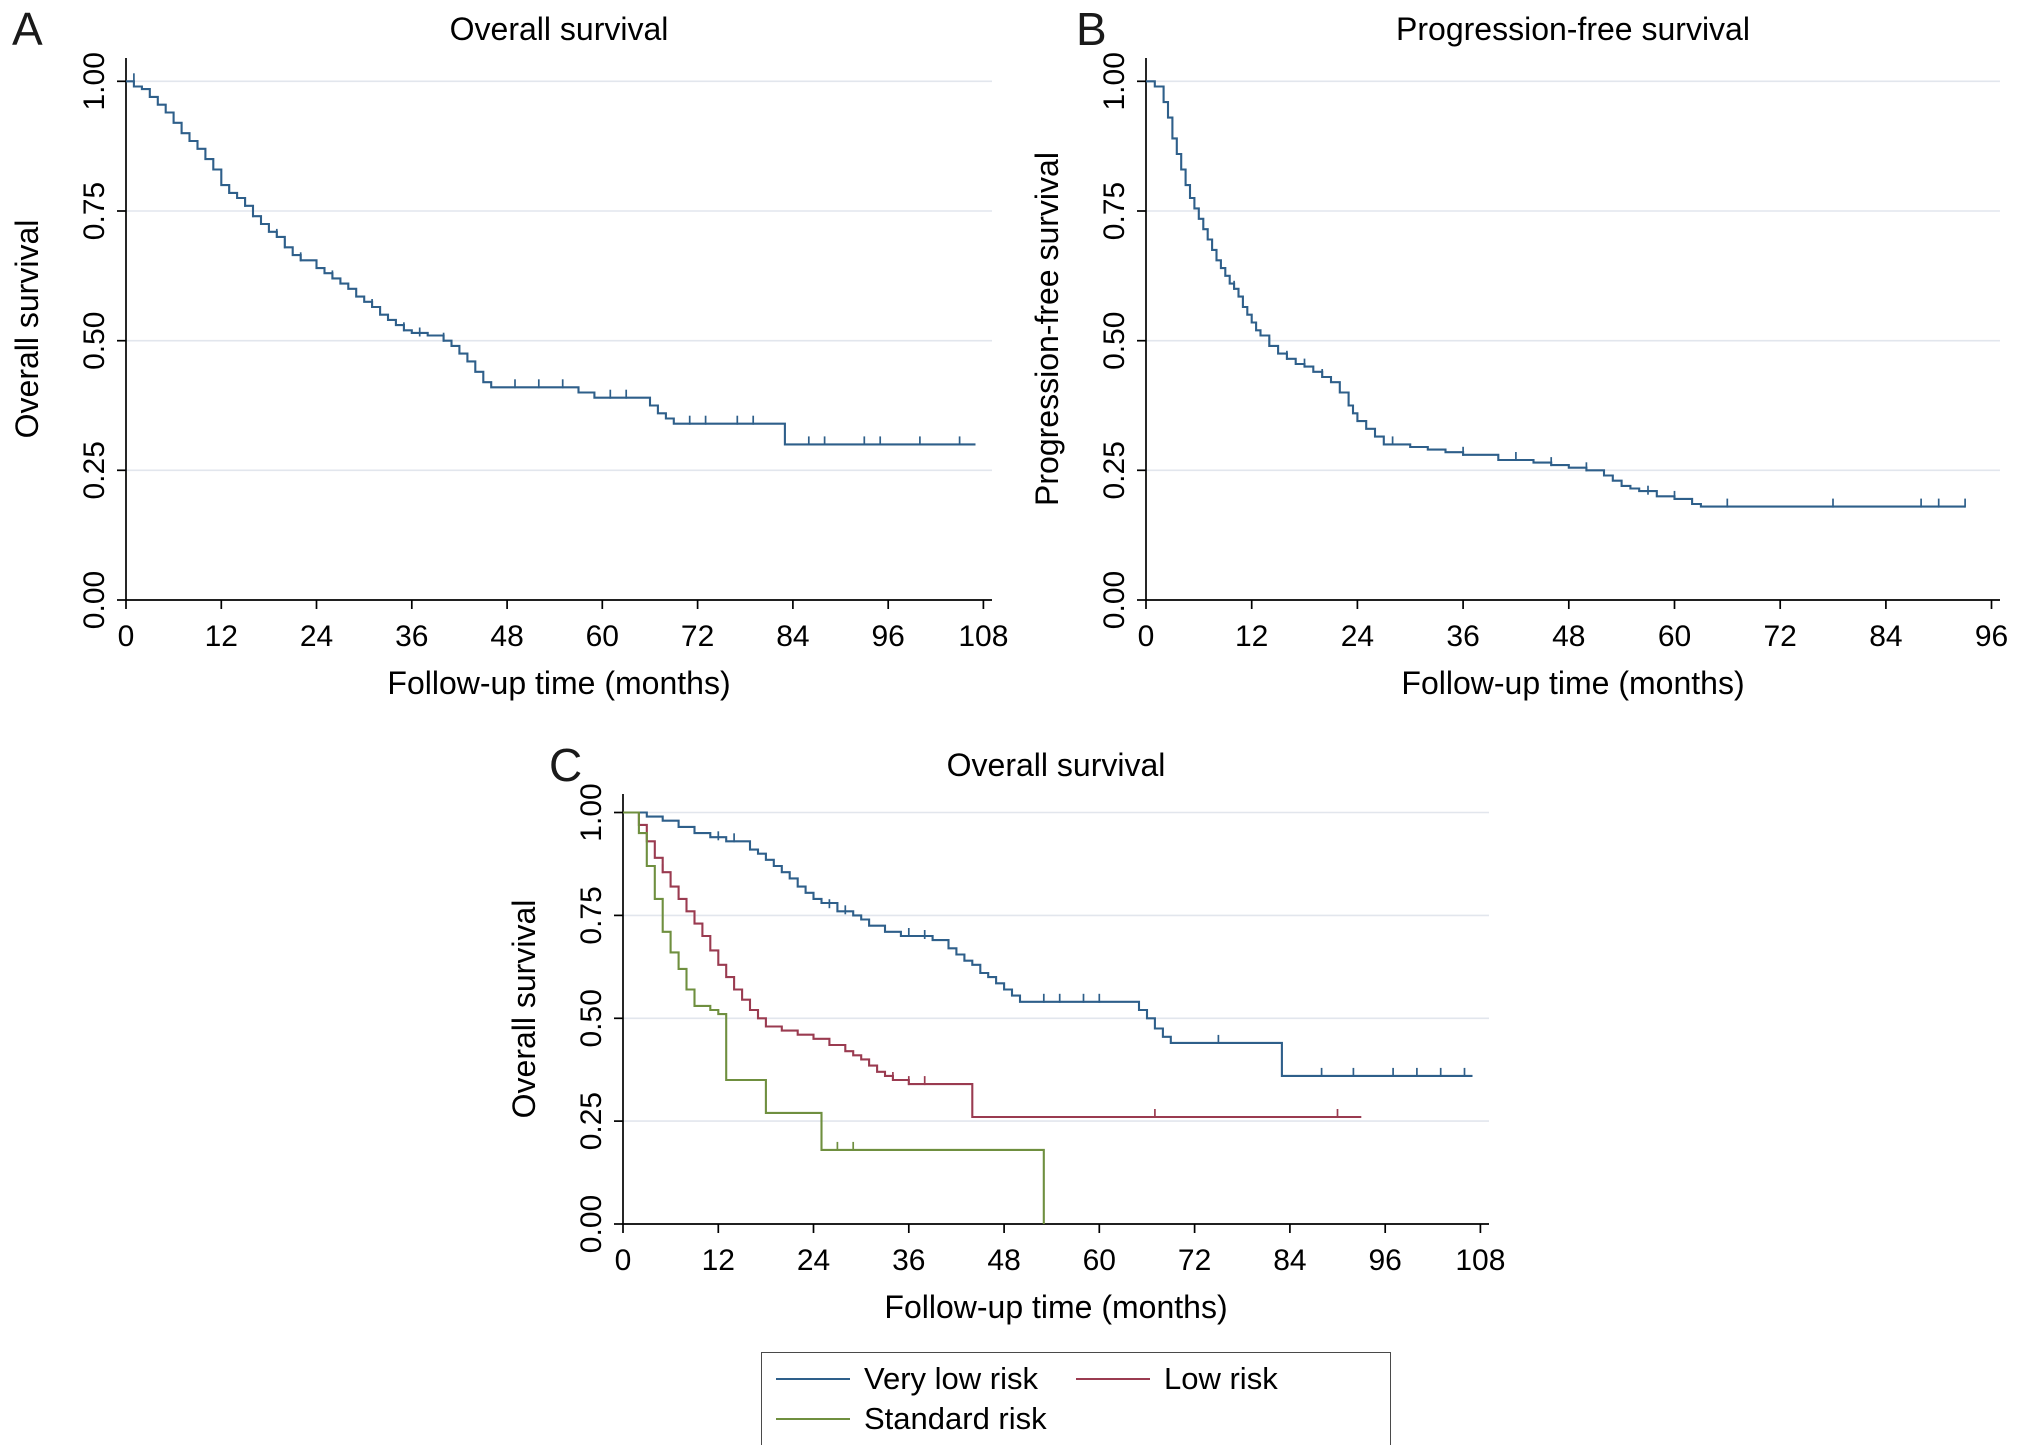 This screenshot has width=2032, height=1445. What do you see at coordinates (1047, 329) in the screenshot?
I see `y-axis-label: Progression-free survival` at bounding box center [1047, 329].